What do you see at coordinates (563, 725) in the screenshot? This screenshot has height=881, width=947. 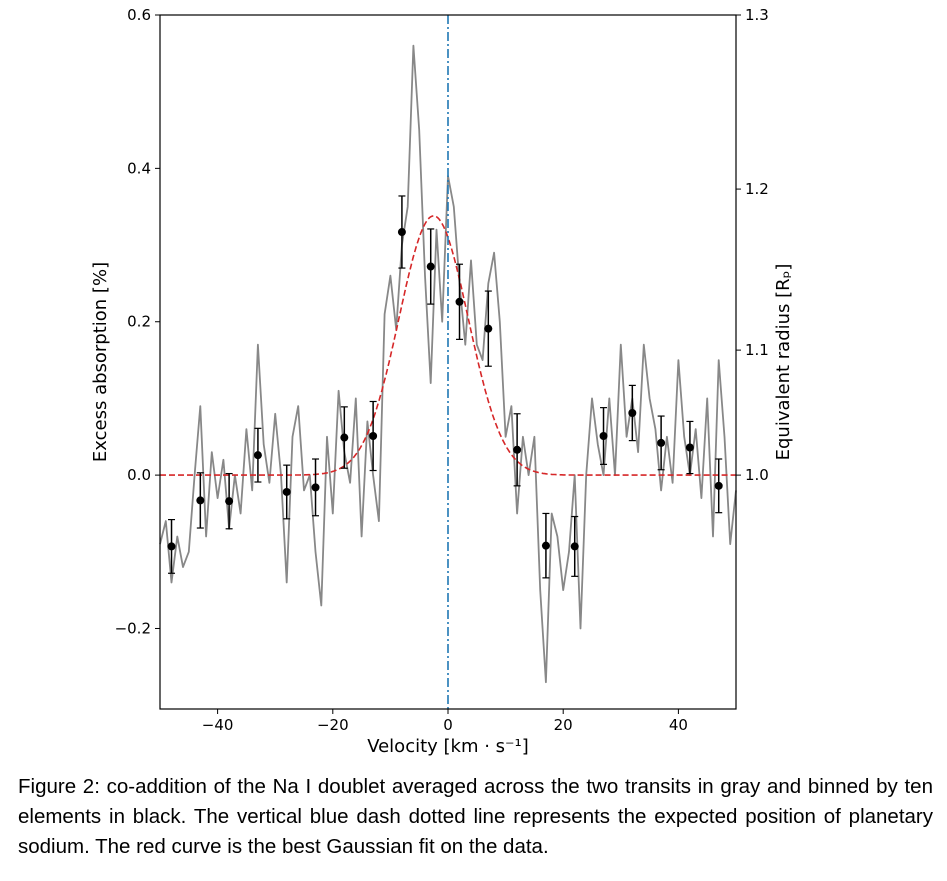 I see `x-tick-label: 20` at bounding box center [563, 725].